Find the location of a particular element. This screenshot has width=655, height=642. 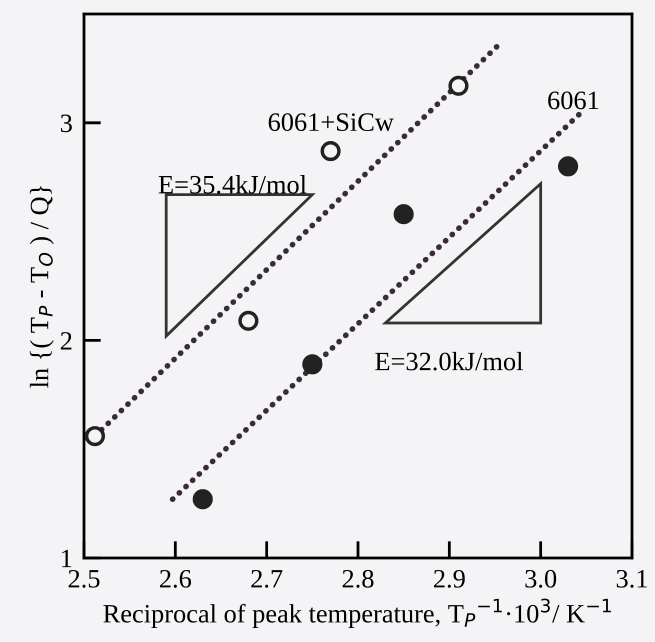

x-tick-label: 3.1 is located at coordinates (631, 579).